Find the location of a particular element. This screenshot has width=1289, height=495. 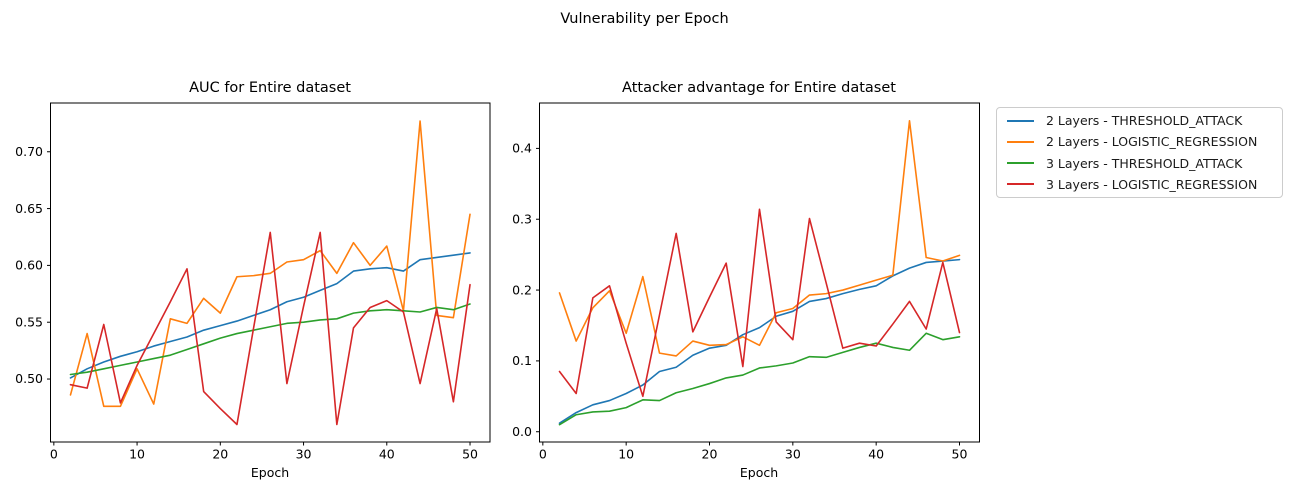

y-tick-label: 0.50 is located at coordinates (29, 378).